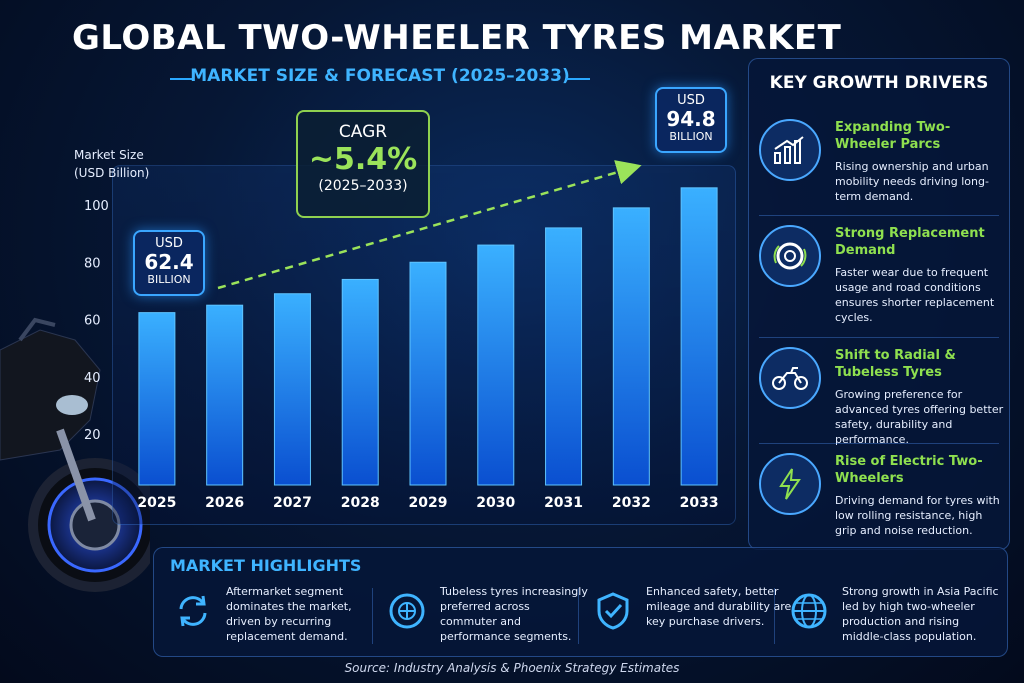 This screenshot has width=1024, height=683. What do you see at coordinates (613, 611) in the screenshot?
I see `shield-check-icon` at bounding box center [613, 611].